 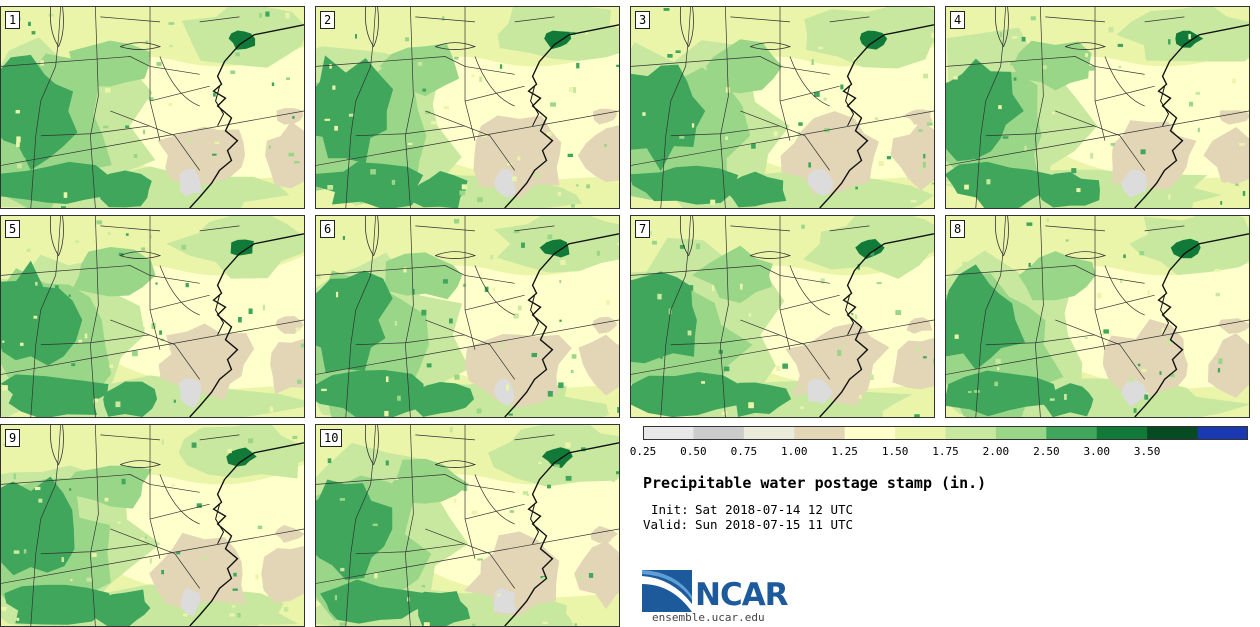 What do you see at coordinates (1097, 316) in the screenshot?
I see `stamp-member-8: 8` at bounding box center [1097, 316].